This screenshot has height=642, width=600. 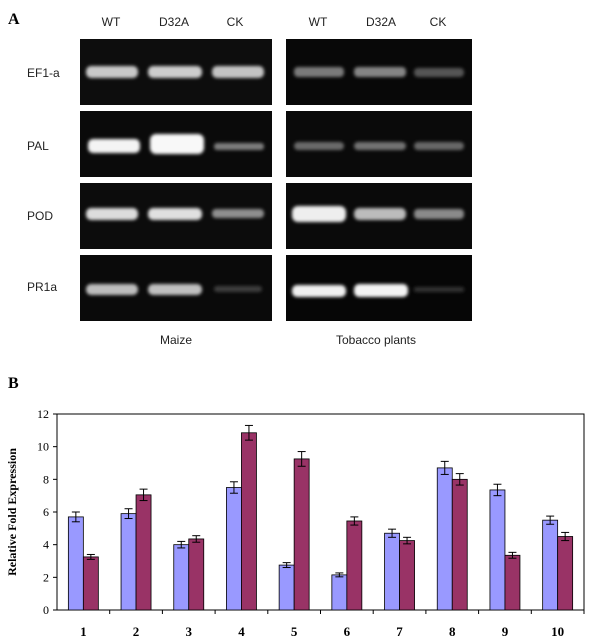 What do you see at coordinates (111, 22) in the screenshot?
I see `lane-label-left-wt: WT` at bounding box center [111, 22].